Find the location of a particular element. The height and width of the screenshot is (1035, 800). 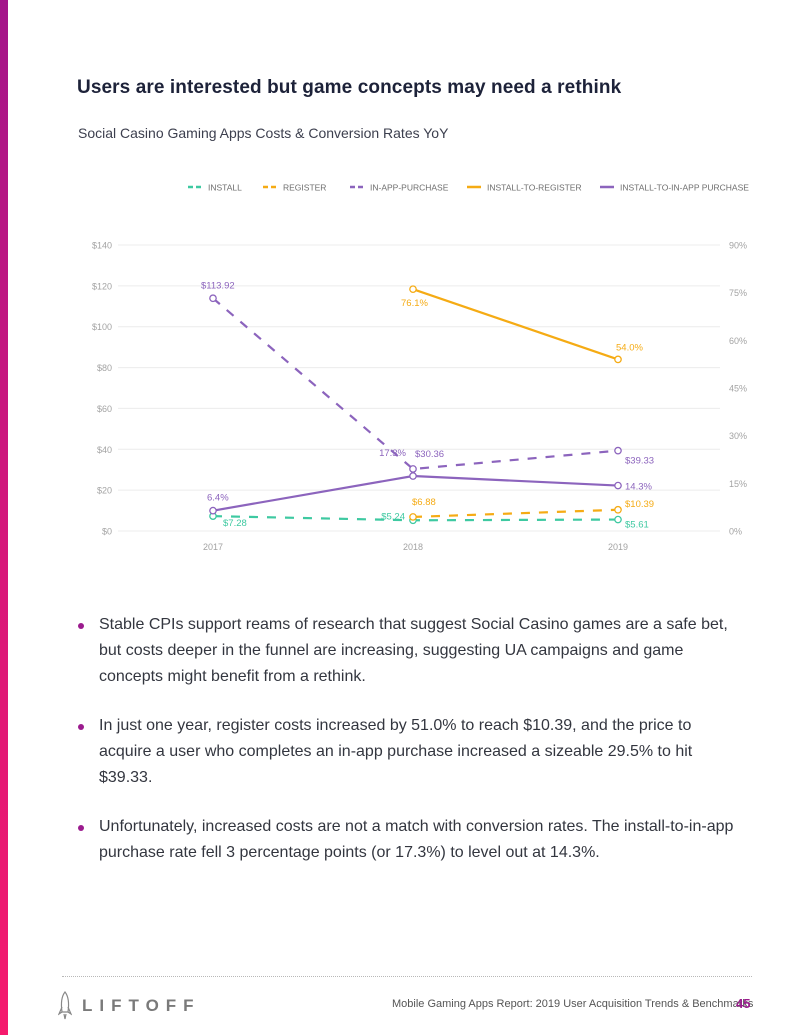

data-label-in-app-purchase: $39.33 is located at coordinates (639, 461).